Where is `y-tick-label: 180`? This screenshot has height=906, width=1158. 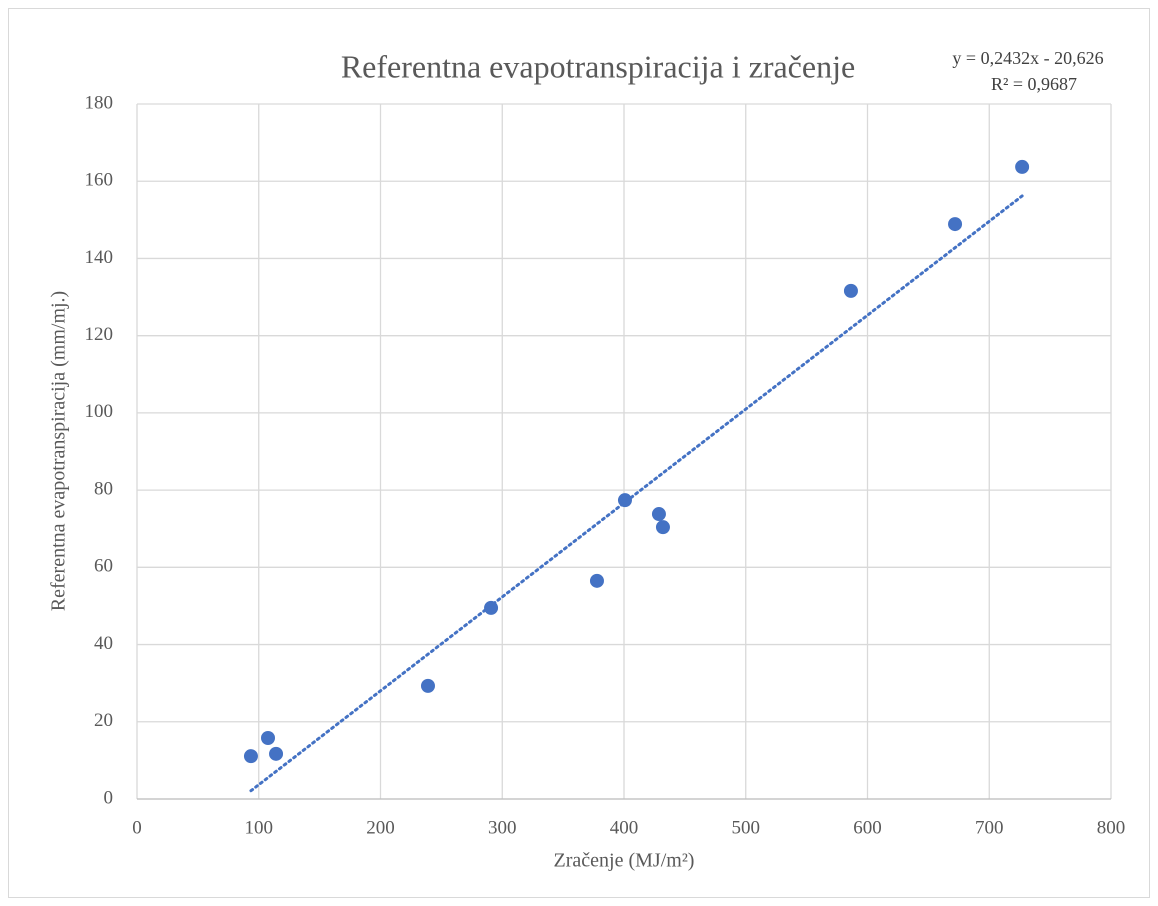
y-tick-label: 180 is located at coordinates (99, 102).